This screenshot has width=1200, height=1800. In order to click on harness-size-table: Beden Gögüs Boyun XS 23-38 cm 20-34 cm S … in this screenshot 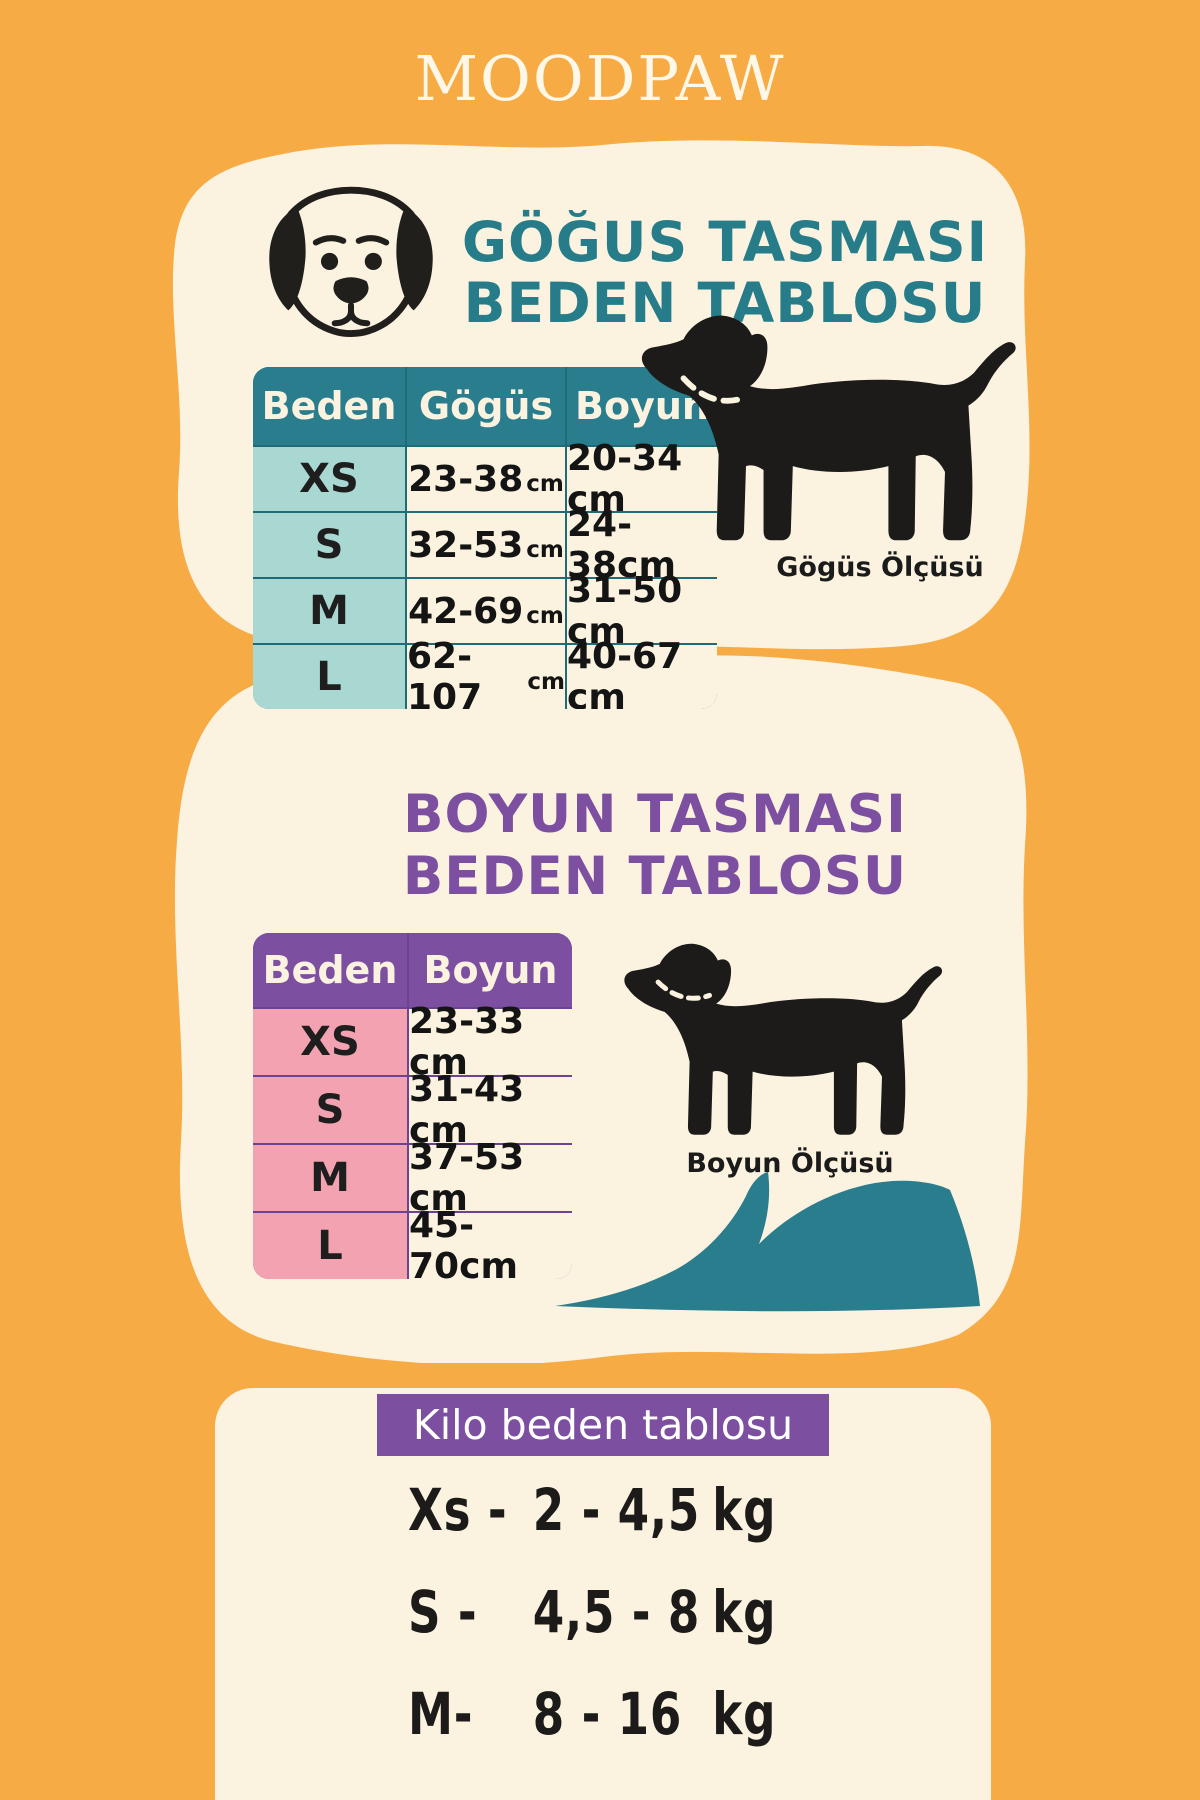, I will do `click(485, 538)`.